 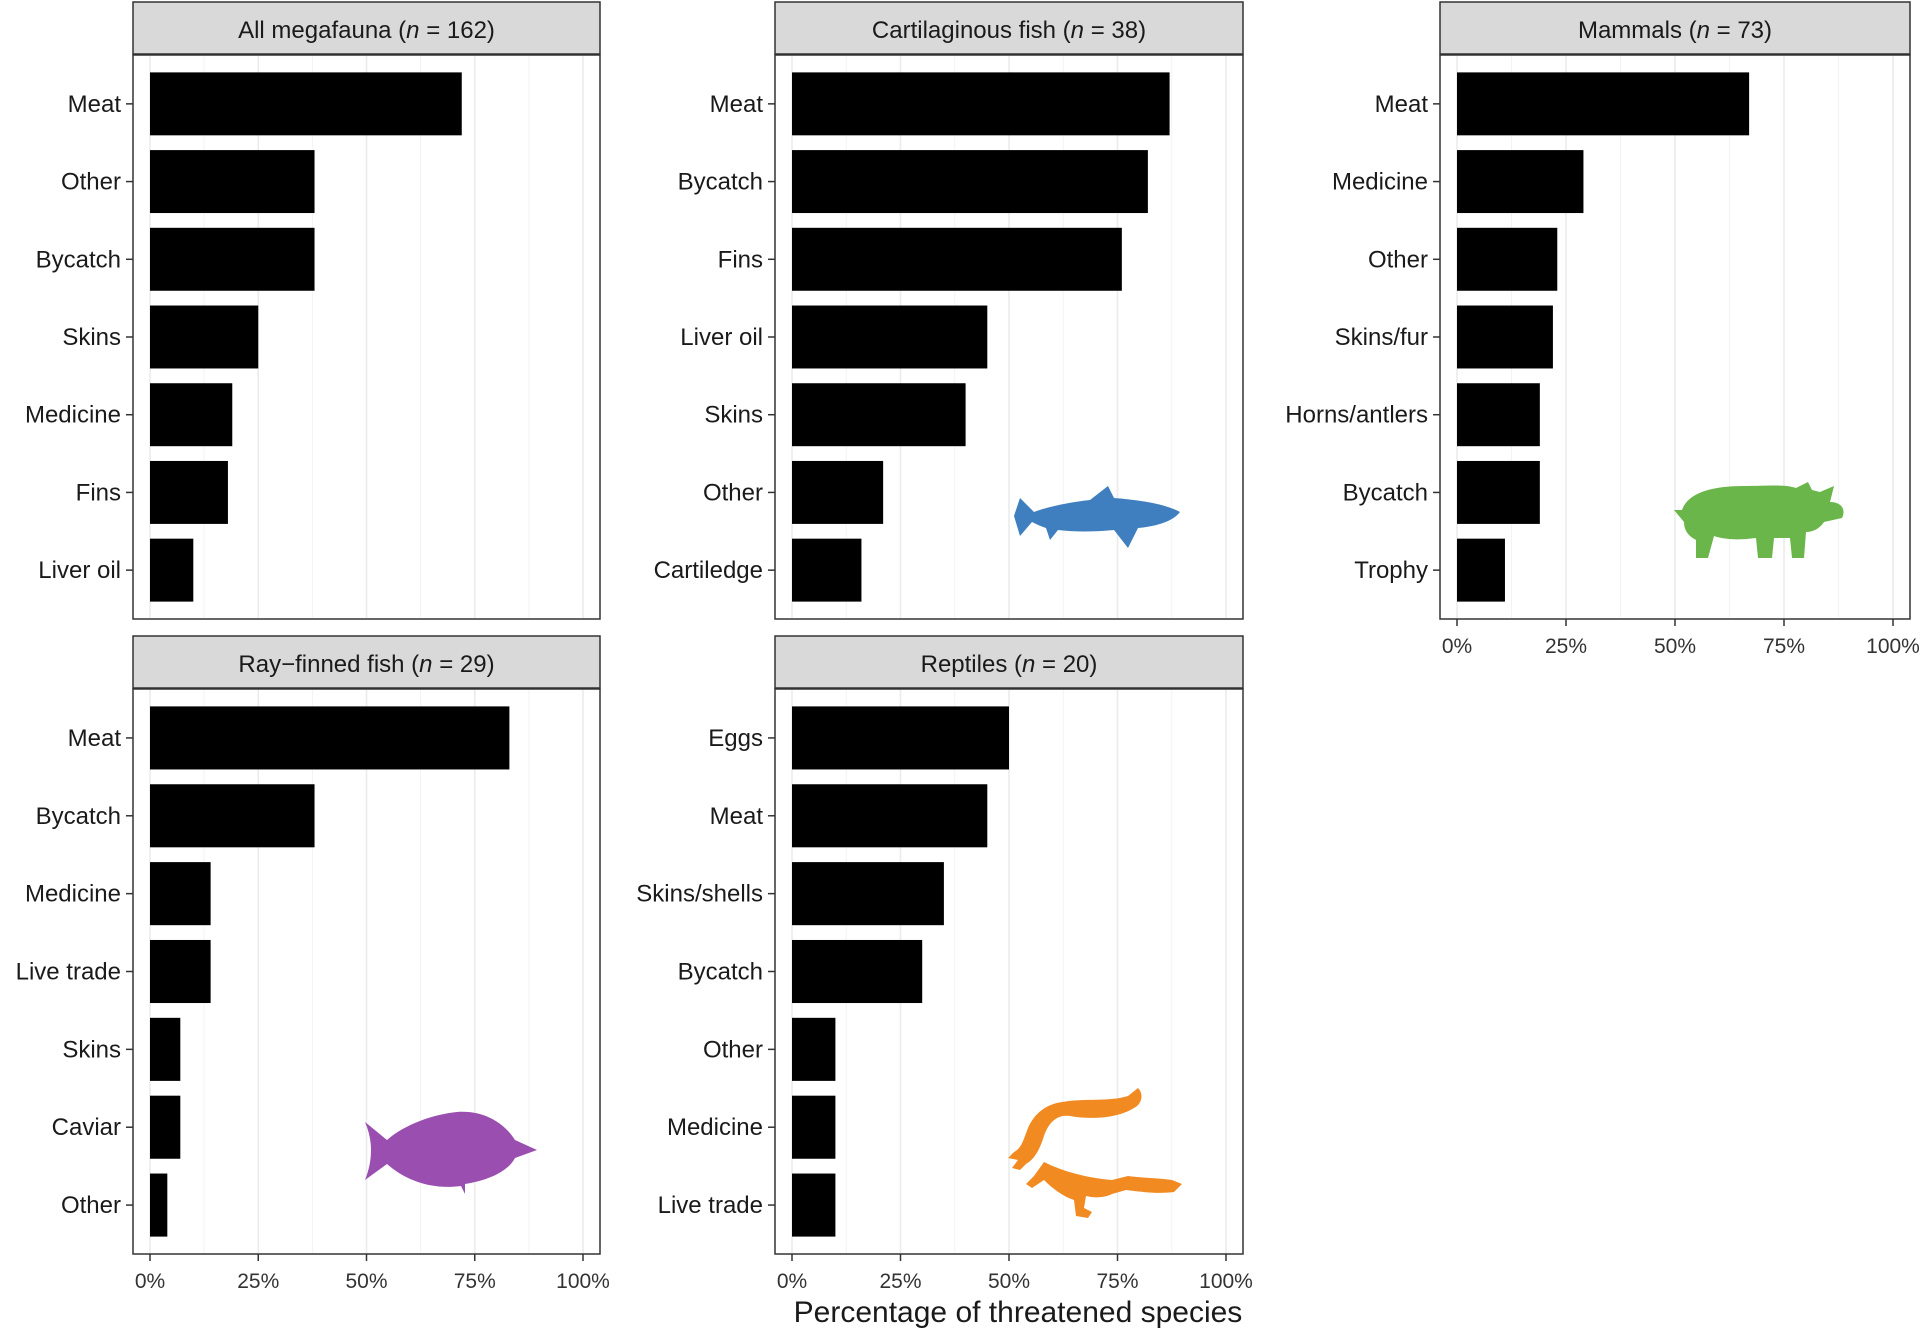 I want to click on category-label: Trophy, so click(x=1391, y=570).